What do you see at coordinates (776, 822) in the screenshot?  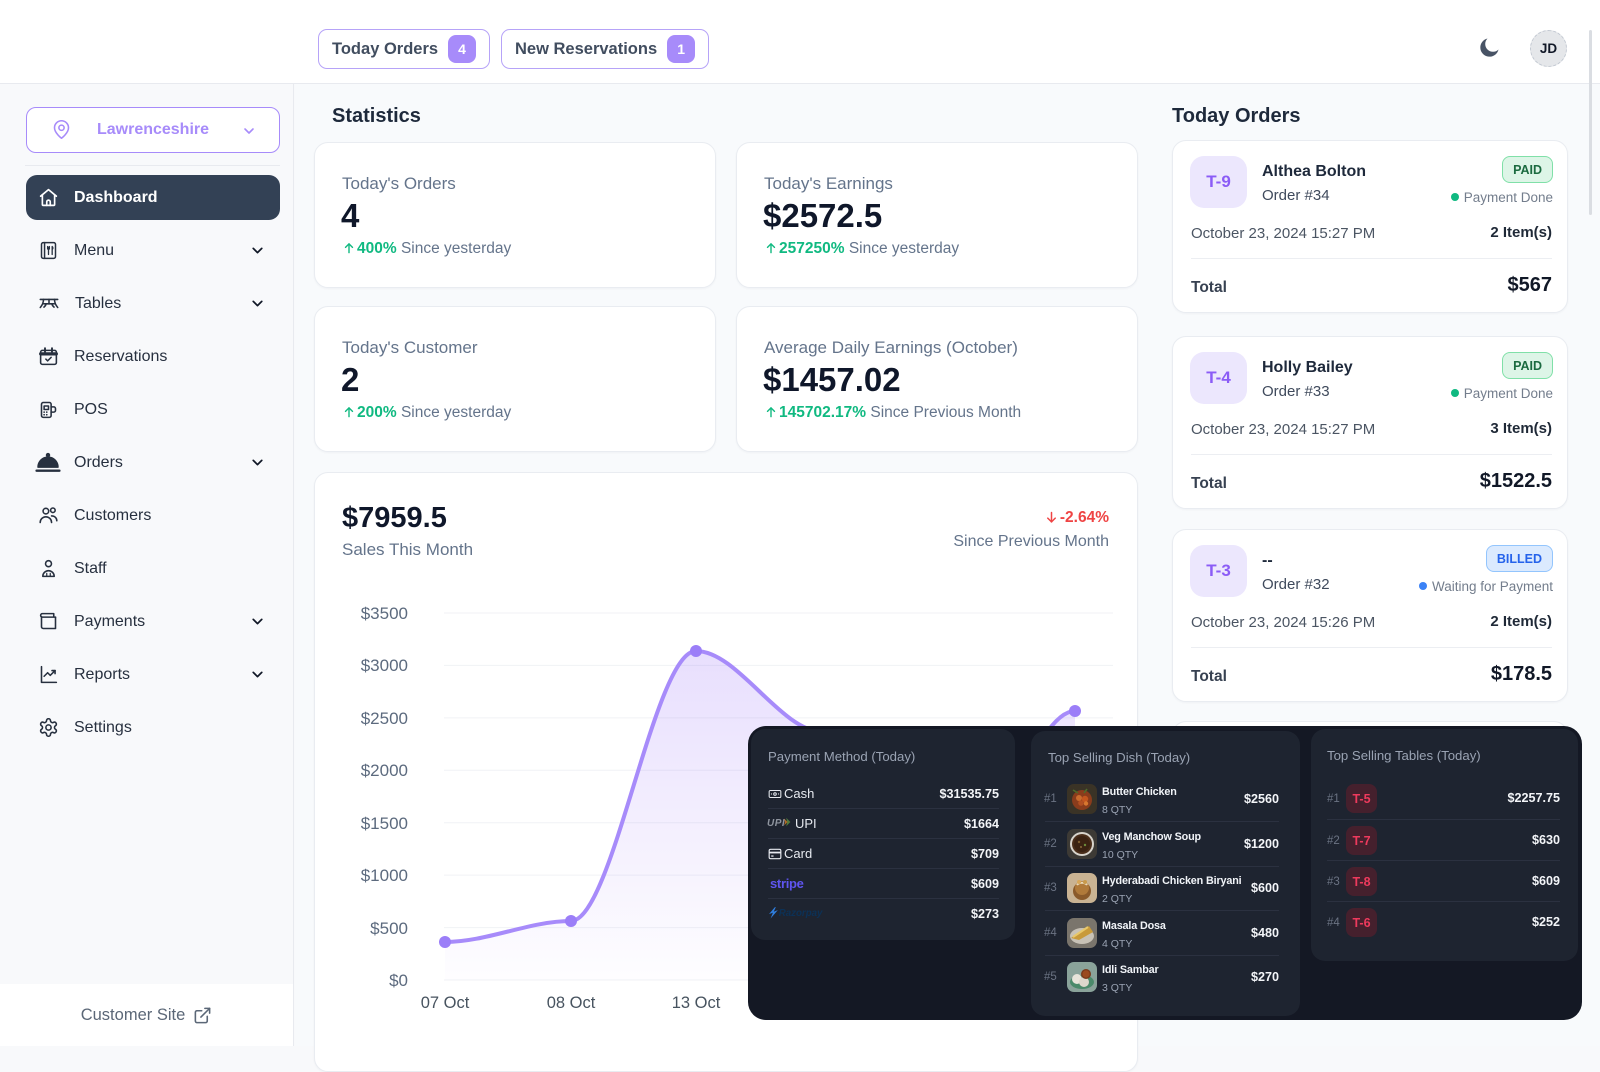 I see `svg-text: UPI` at bounding box center [776, 822].